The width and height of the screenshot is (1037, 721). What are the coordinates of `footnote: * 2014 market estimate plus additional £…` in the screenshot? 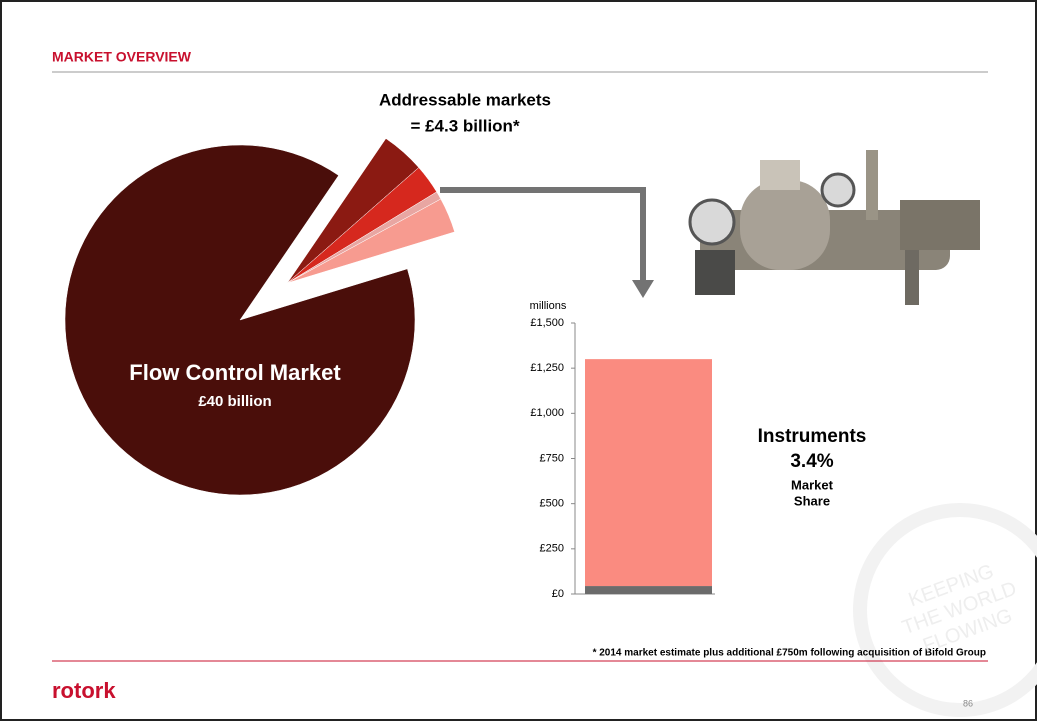 It's located at (789, 653).